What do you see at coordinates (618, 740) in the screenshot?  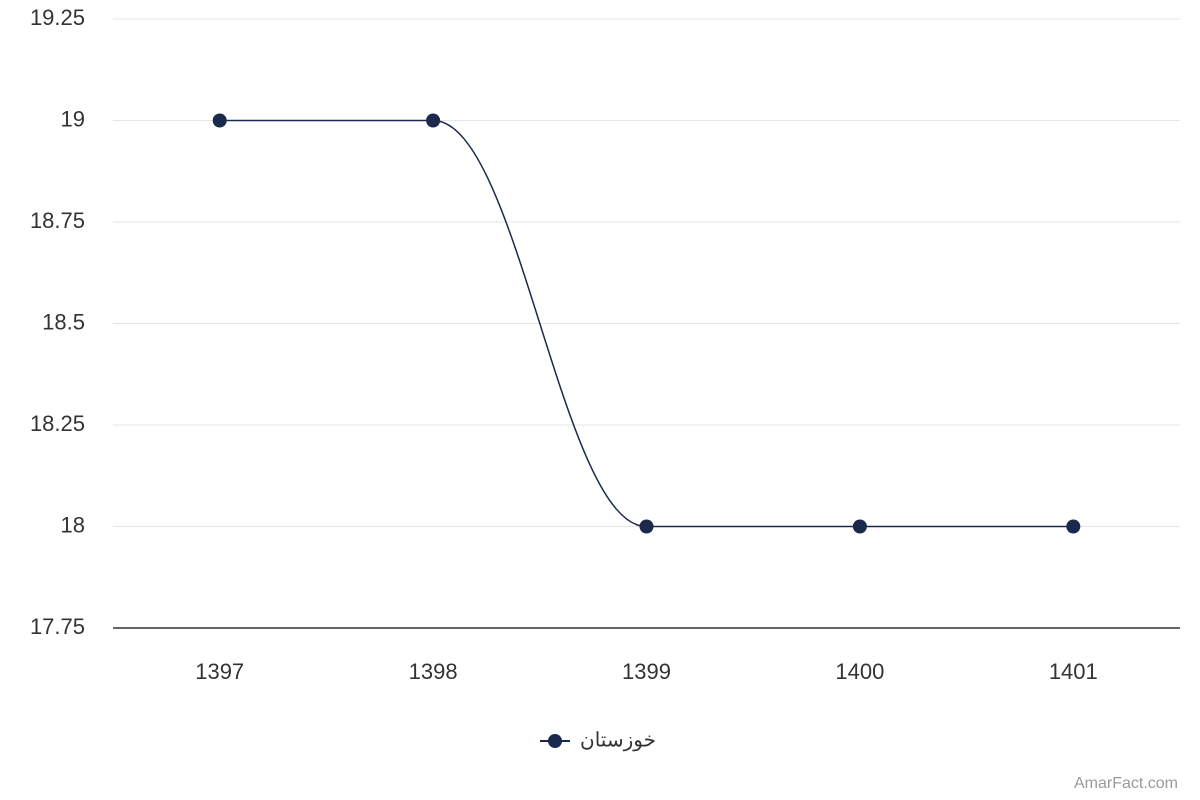 I see `legend-label: خوزستان` at bounding box center [618, 740].